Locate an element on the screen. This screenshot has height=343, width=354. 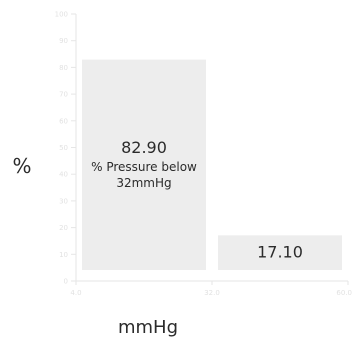
x-axis-title: mmHg is located at coordinates (148, 327).